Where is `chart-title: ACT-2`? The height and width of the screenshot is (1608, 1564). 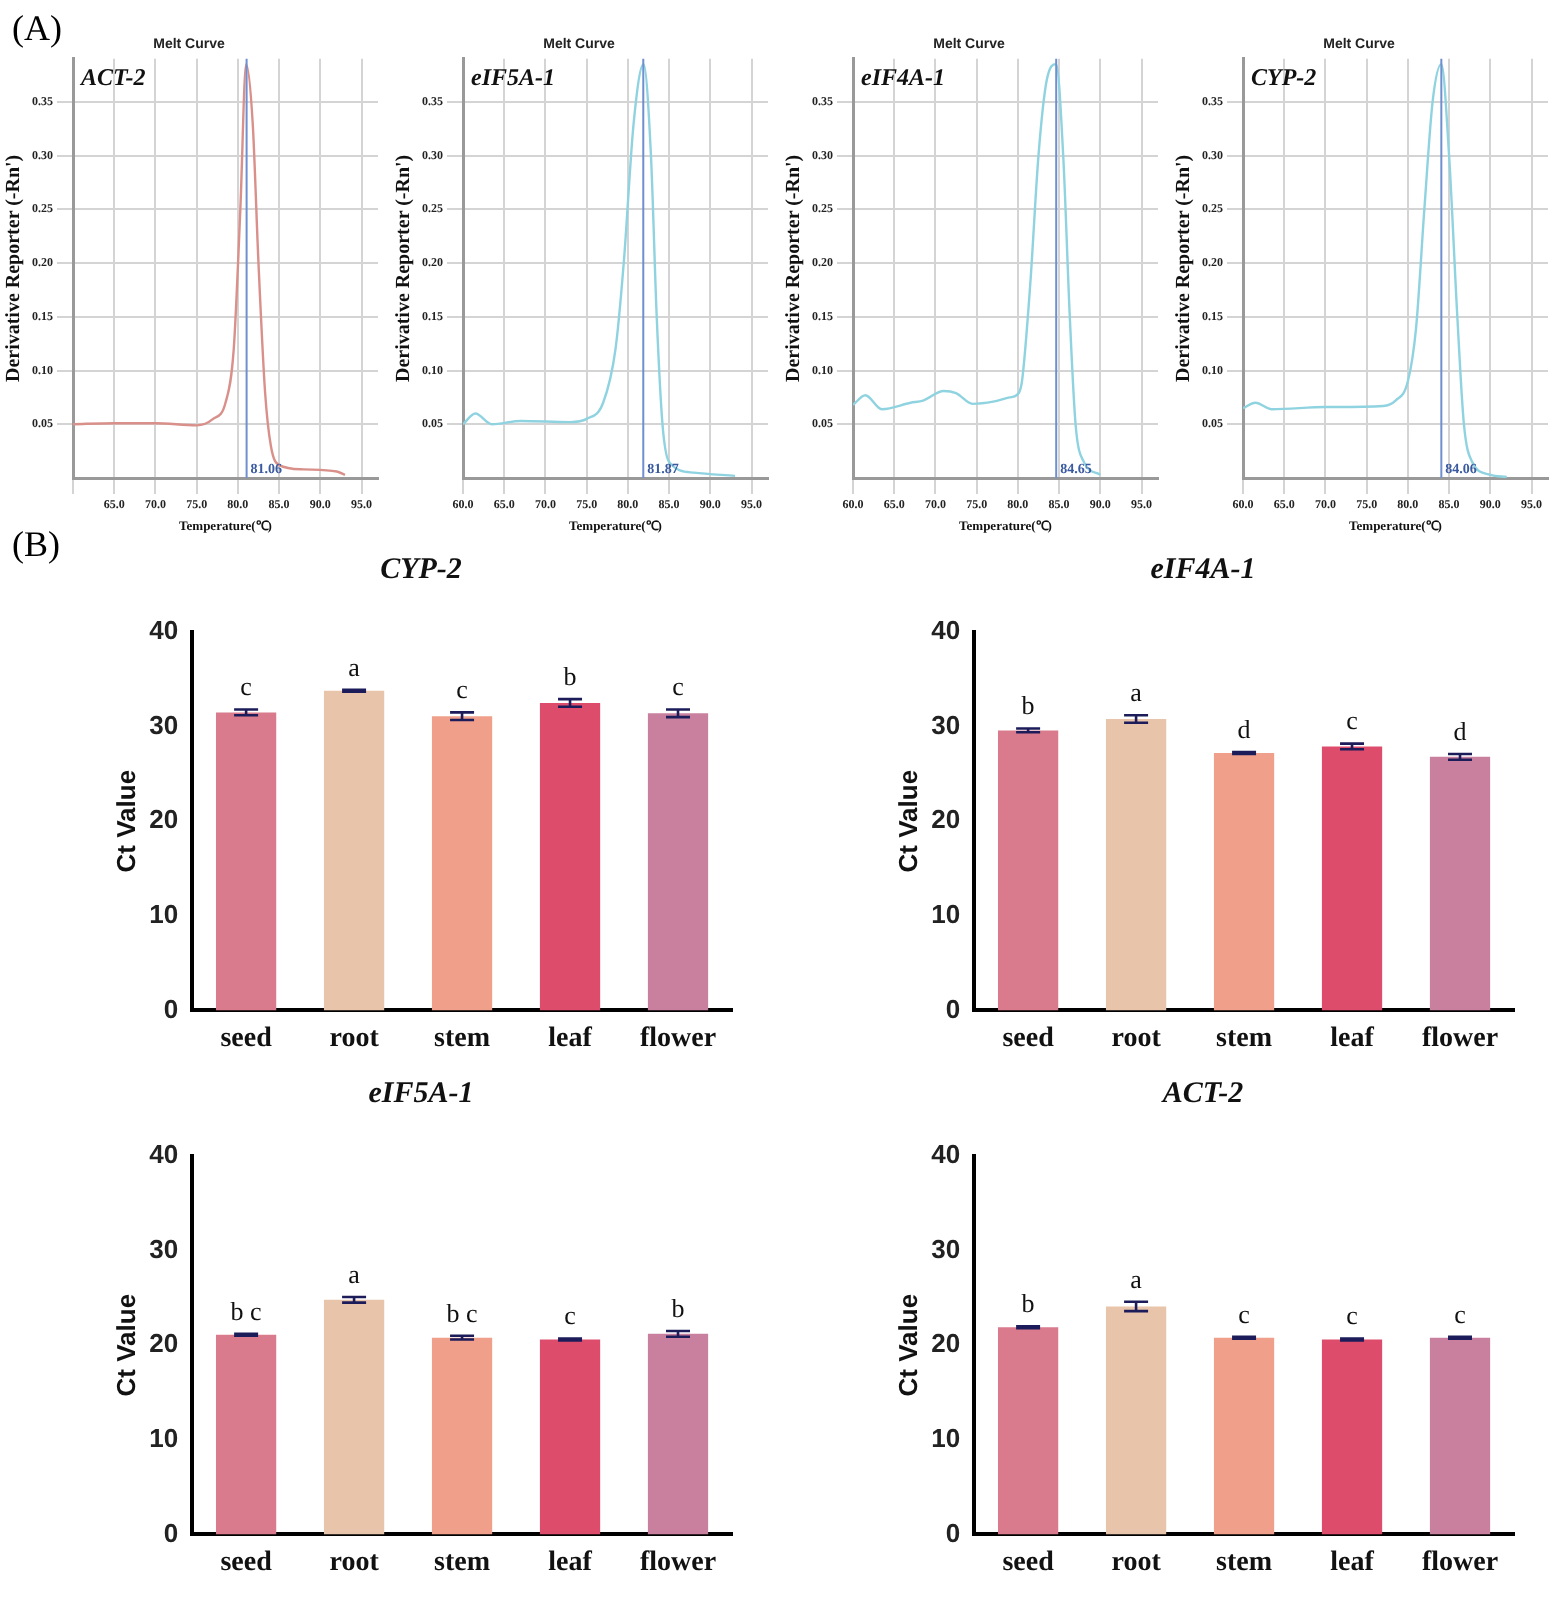 chart-title: ACT-2 is located at coordinates (1202, 1093).